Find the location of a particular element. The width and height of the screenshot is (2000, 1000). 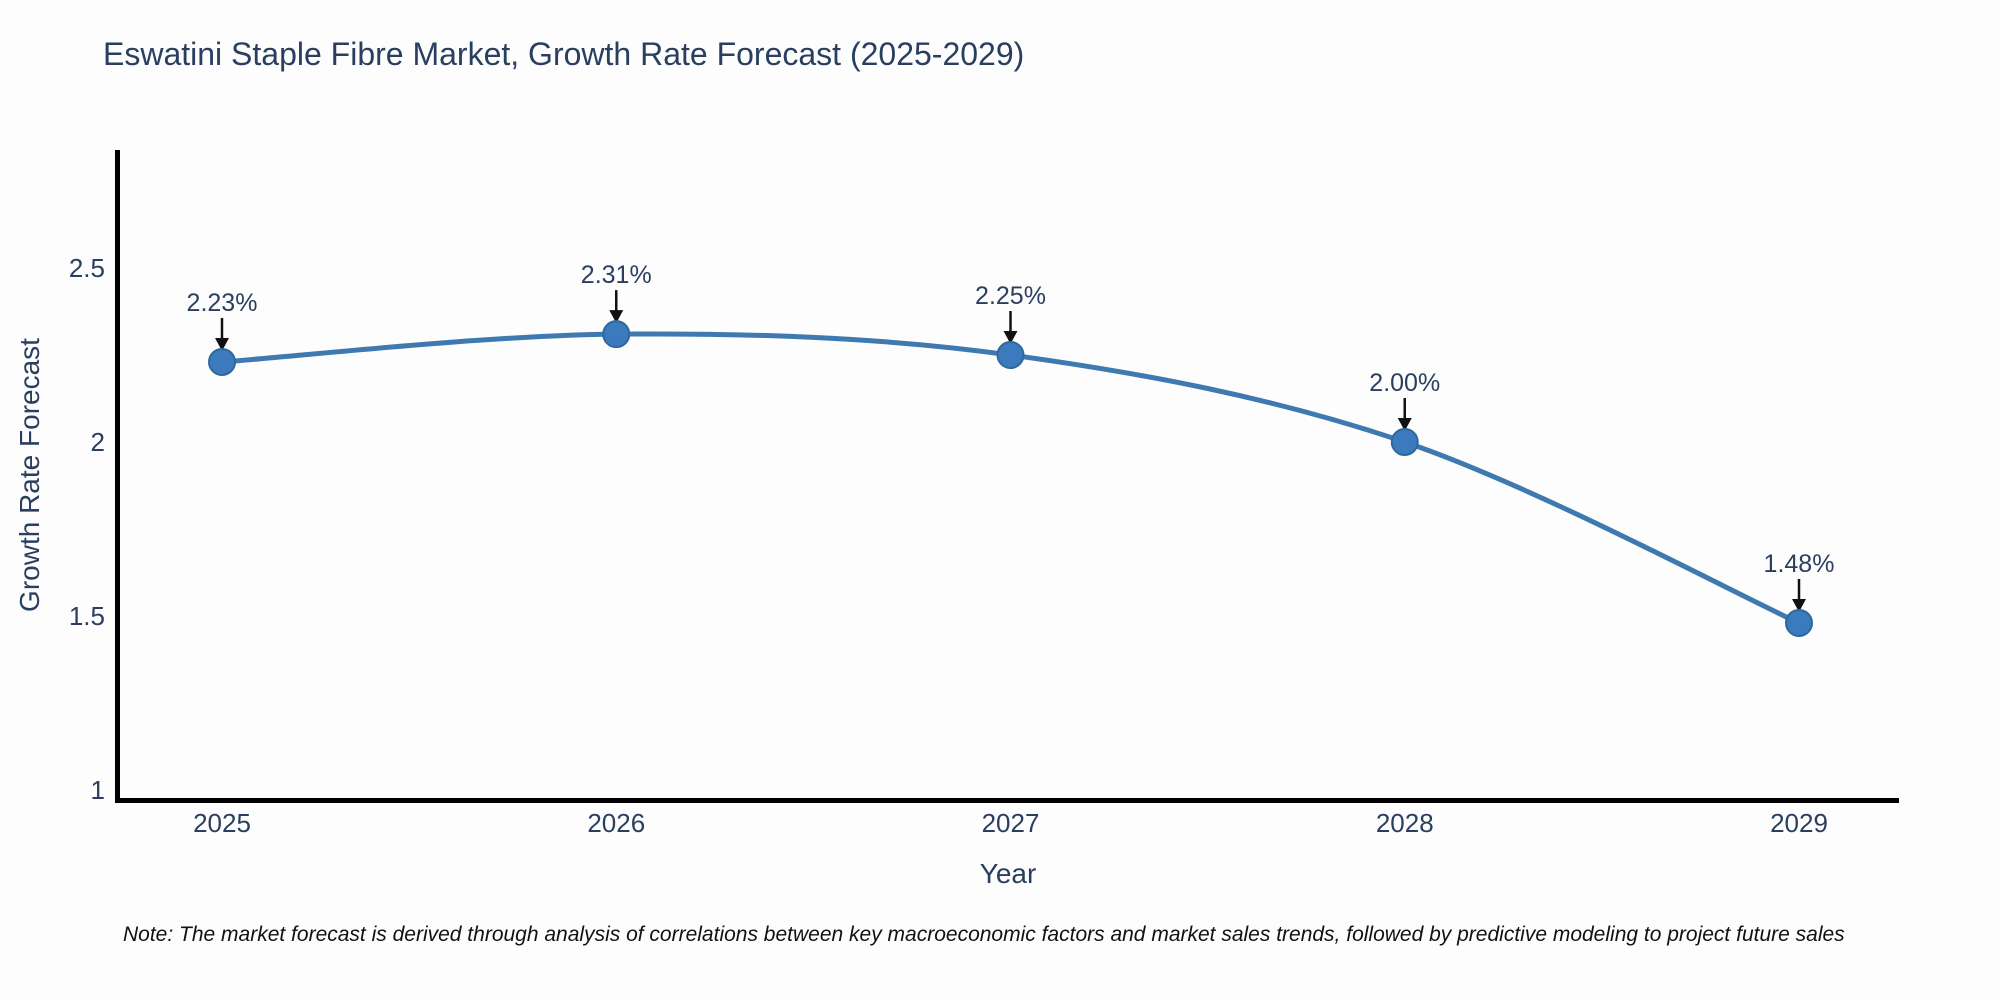

point-annotation-label: 1.48% is located at coordinates (1799, 564).